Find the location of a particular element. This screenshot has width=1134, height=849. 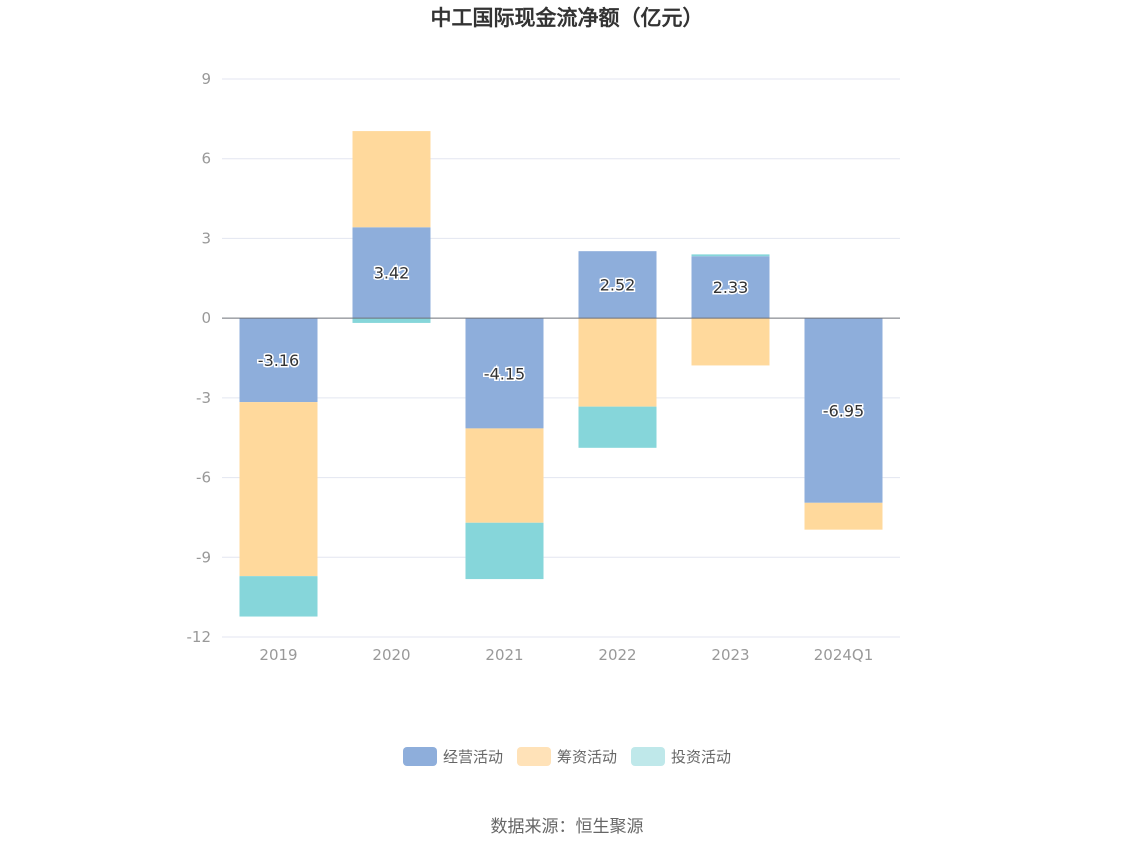

y-tick-label: -3 is located at coordinates (203, 398).